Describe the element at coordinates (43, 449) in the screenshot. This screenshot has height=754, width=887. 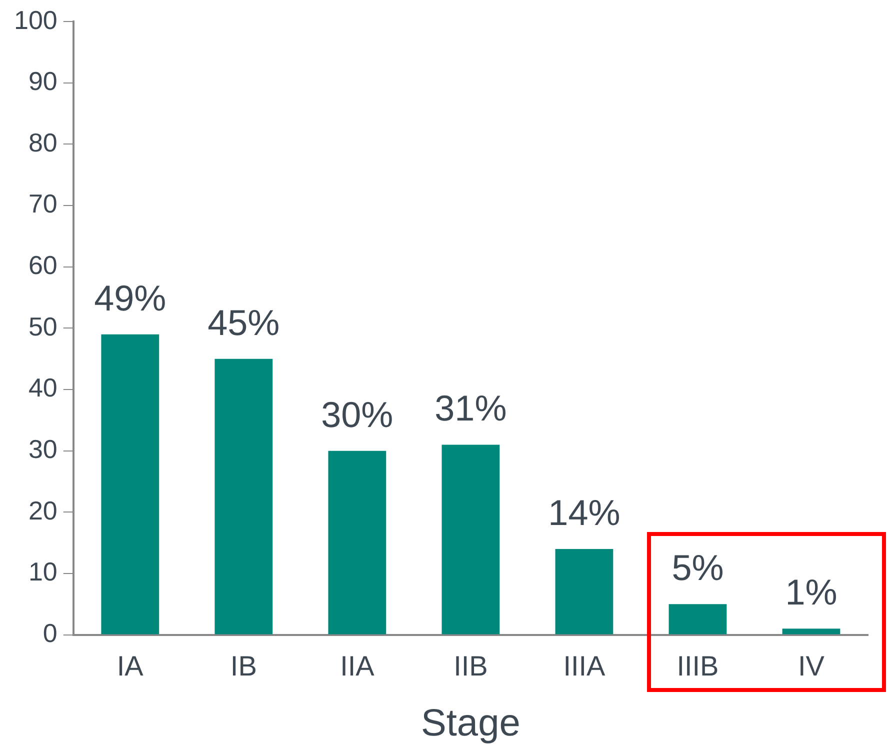
I see `y-tick-label: 30` at that location.